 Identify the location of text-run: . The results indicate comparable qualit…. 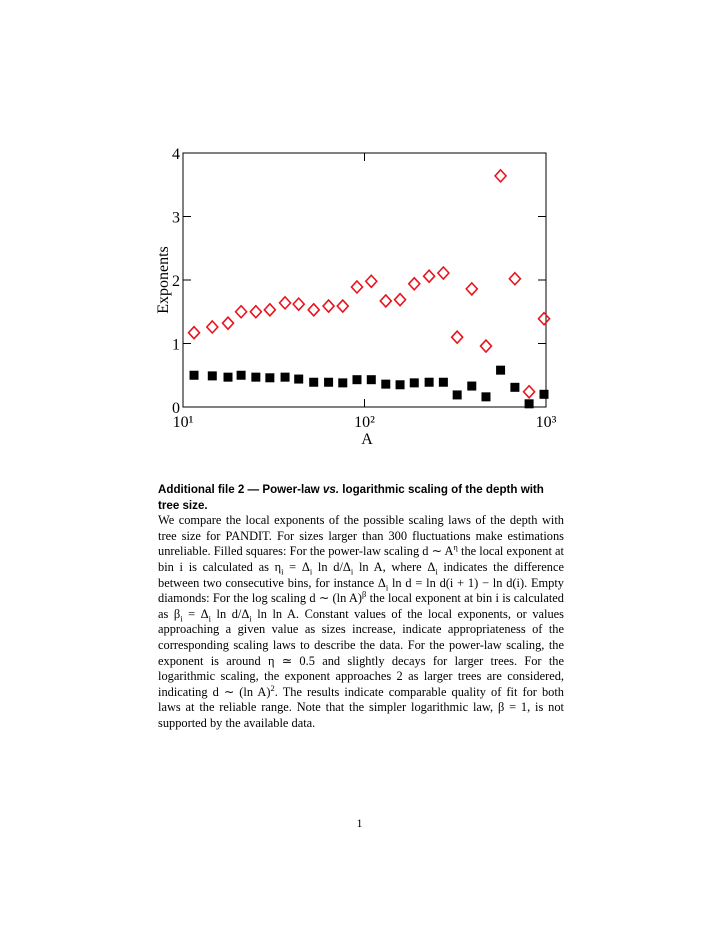
(361, 707).